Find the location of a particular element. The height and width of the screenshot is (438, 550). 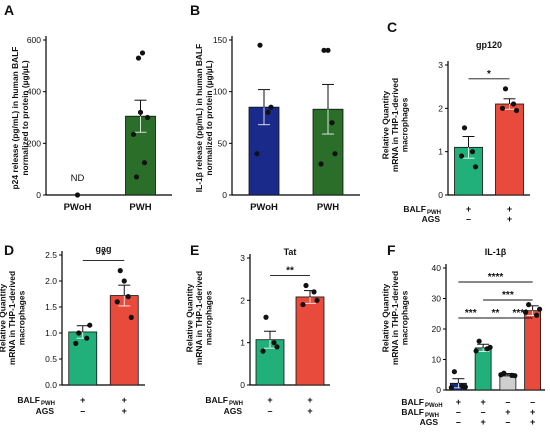

y-tick-label: 1 is located at coordinates (440, 152).